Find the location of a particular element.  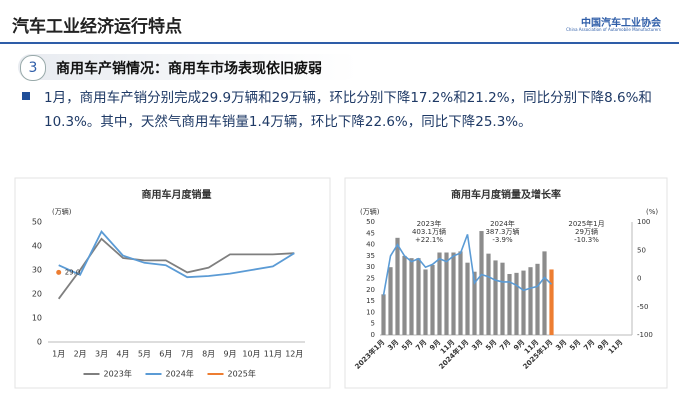

x-tick-label: 1月 is located at coordinates (58, 354).